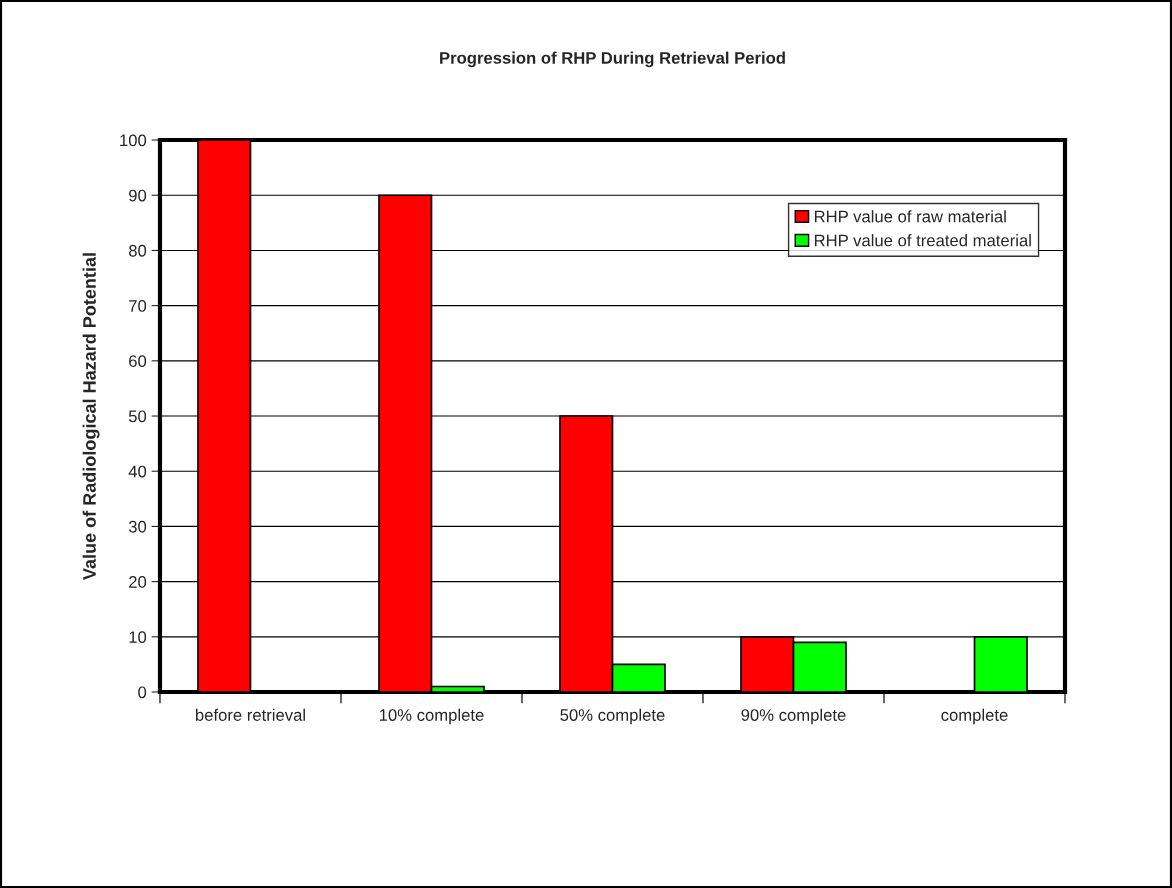 The height and width of the screenshot is (888, 1172). I want to click on x-tick-label: before retrieval, so click(250, 714).